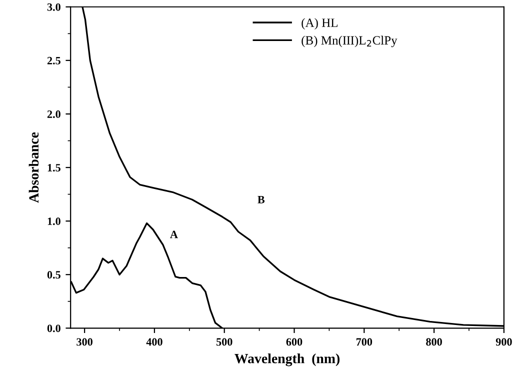 The width and height of the screenshot is (519, 382). I want to click on x-tick-label: 500, so click(224, 342).